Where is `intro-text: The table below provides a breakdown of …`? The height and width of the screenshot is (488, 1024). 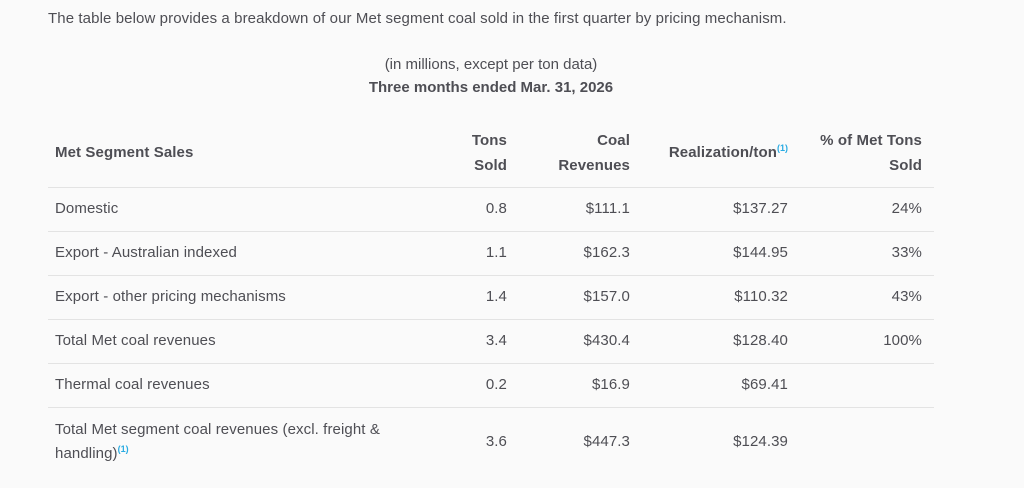 intro-text: The table below provides a breakdown of … is located at coordinates (417, 18).